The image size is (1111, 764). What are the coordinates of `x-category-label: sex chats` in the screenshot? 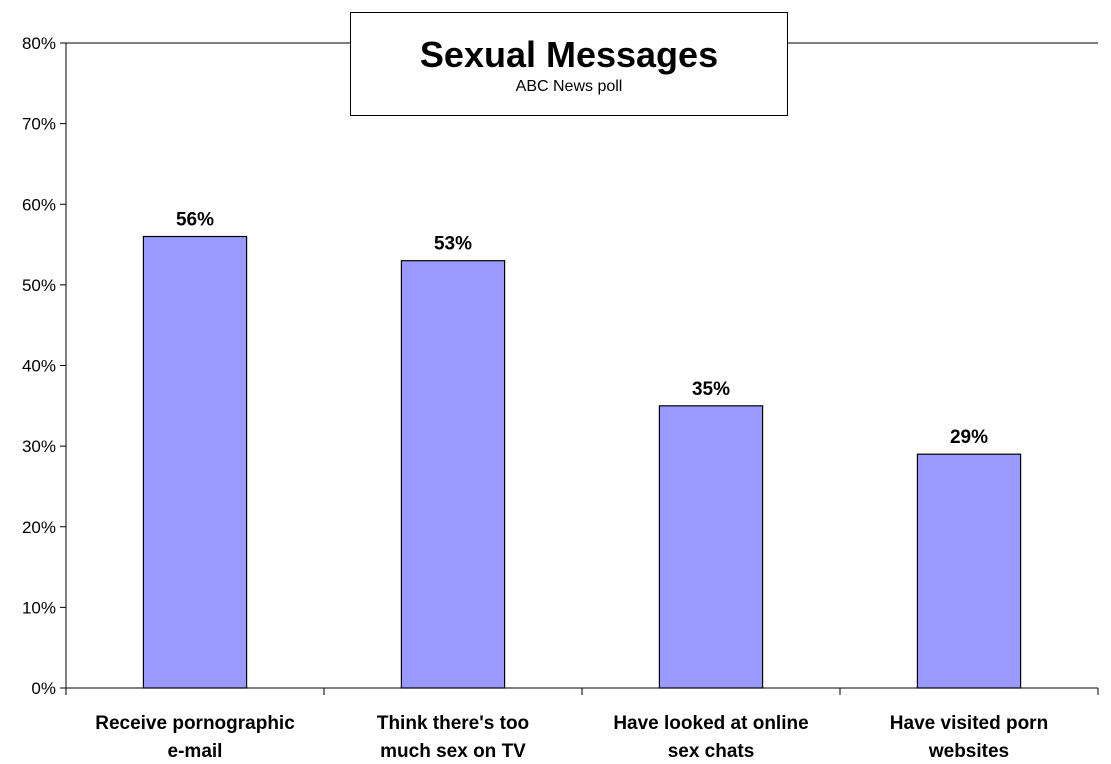 It's located at (711, 751).